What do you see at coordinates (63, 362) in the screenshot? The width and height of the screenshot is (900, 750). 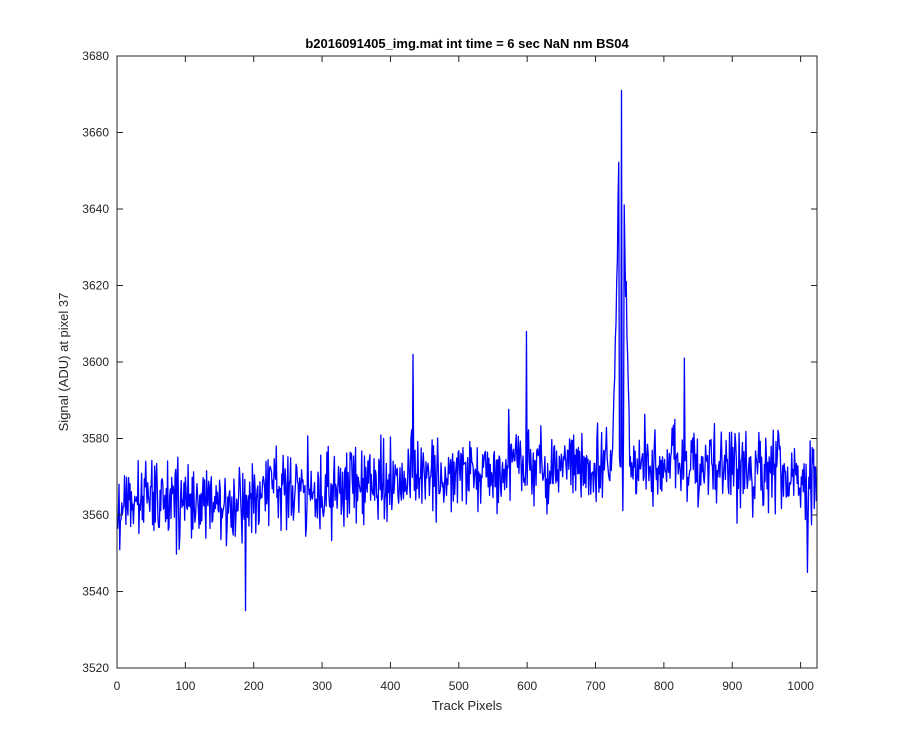 I see `y-axis-label: Signal (ADU) at pixel 37` at bounding box center [63, 362].